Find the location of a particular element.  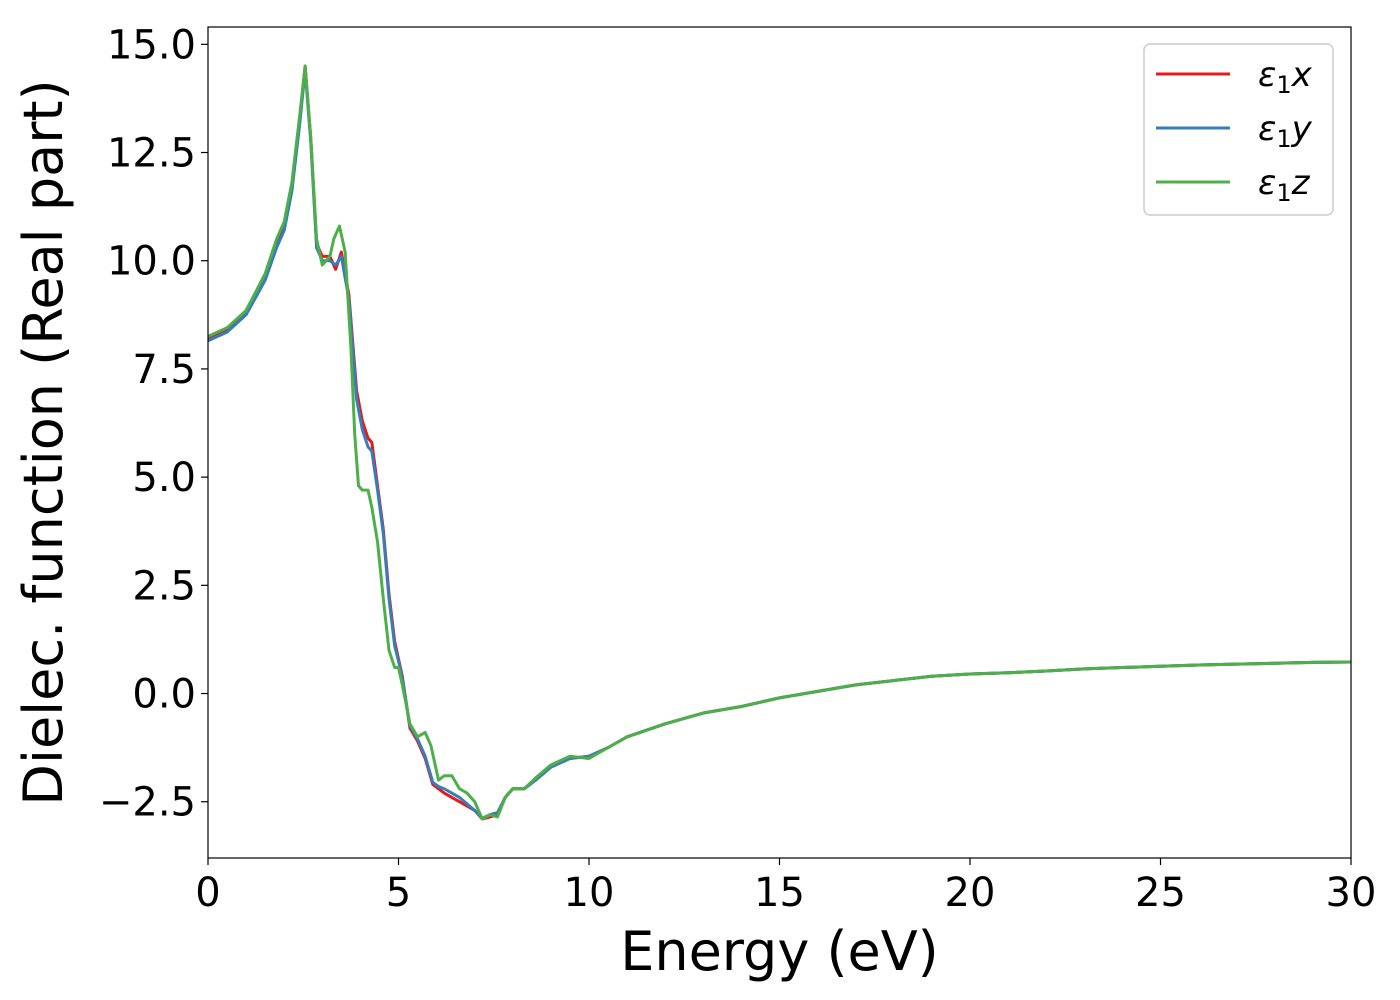

legend-label-x: ε1x is located at coordinates (1285, 77).